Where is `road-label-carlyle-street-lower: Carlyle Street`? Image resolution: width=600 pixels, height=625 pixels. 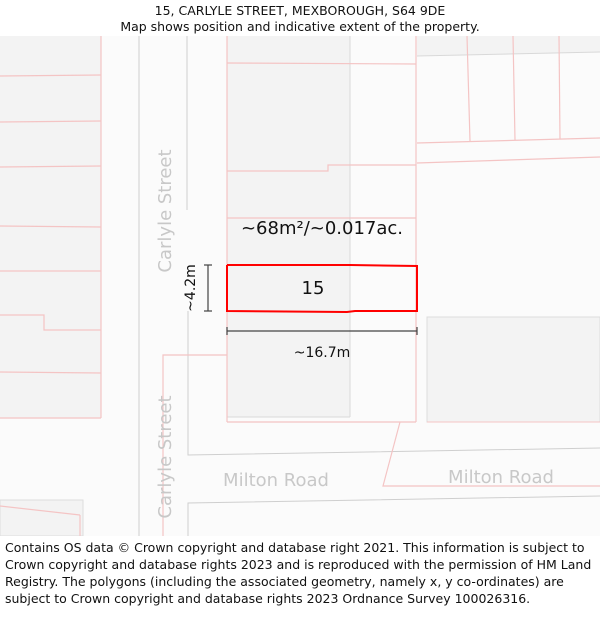 road-label-carlyle-street-lower: Carlyle Street is located at coordinates (165, 456).